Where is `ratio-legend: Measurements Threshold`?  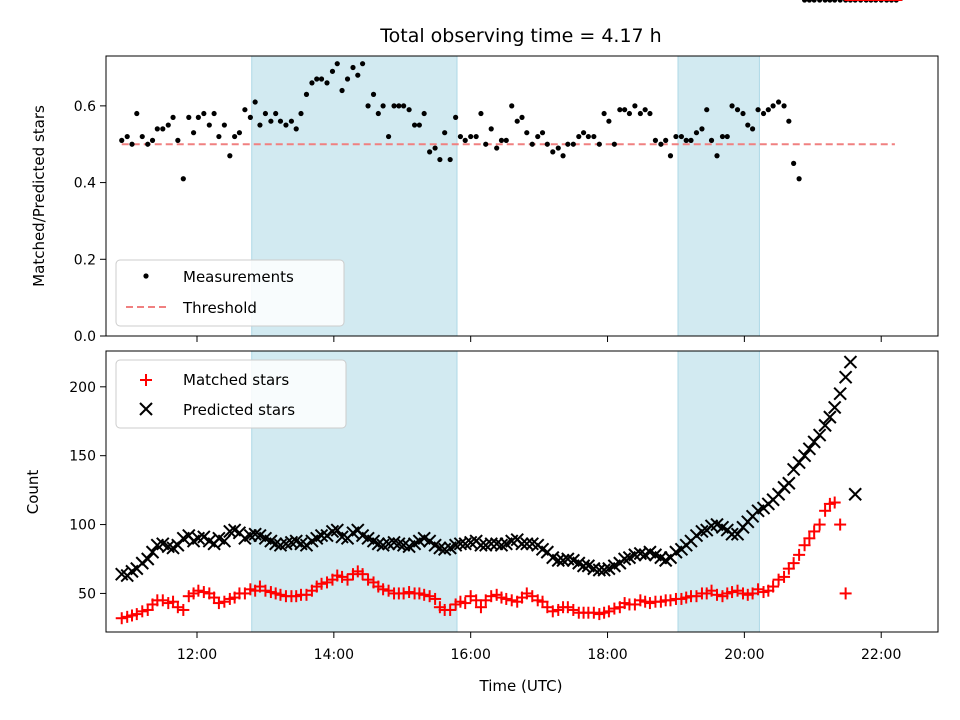
ratio-legend: Measurements Threshold is located at coordinates (230, 293).